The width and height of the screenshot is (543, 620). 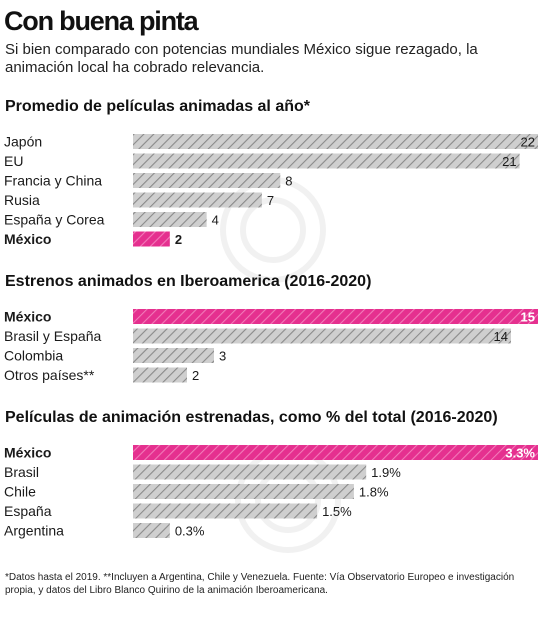 What do you see at coordinates (215, 220) in the screenshot?
I see `value-label-promedio: 4` at bounding box center [215, 220].